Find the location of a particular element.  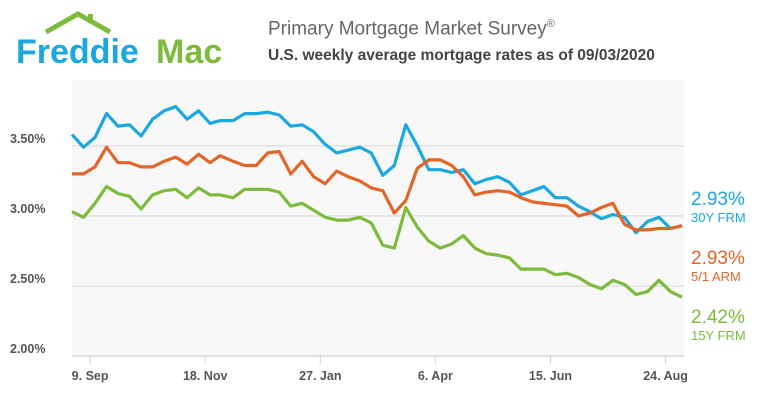

legend-arm-value: 2.93% is located at coordinates (718, 258).